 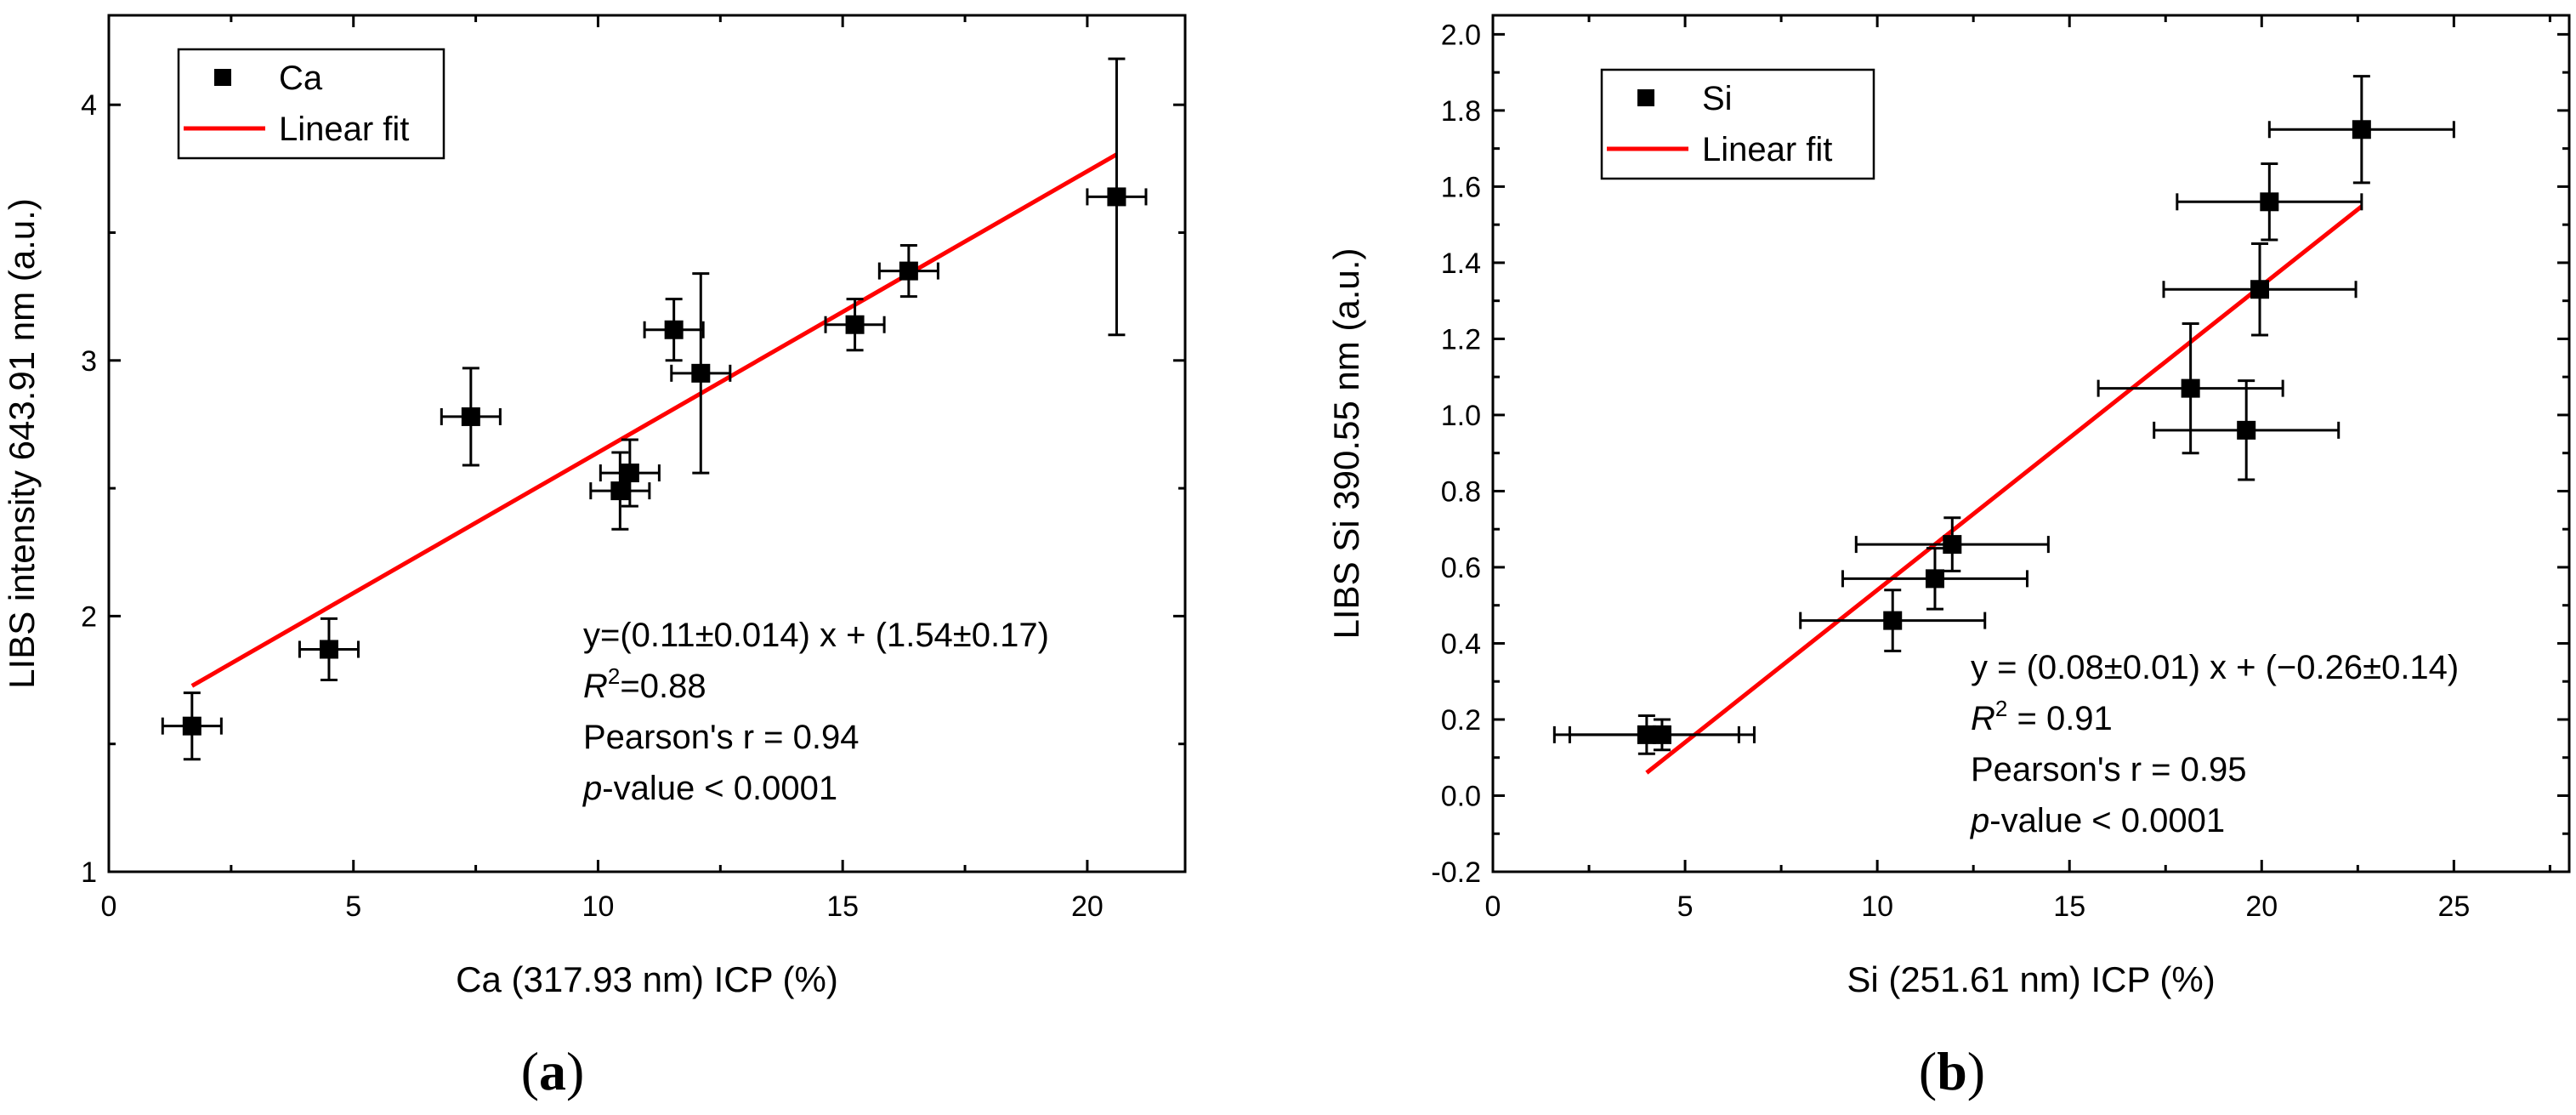 I want to click on x-tick-label: 25, so click(x=2453, y=906).